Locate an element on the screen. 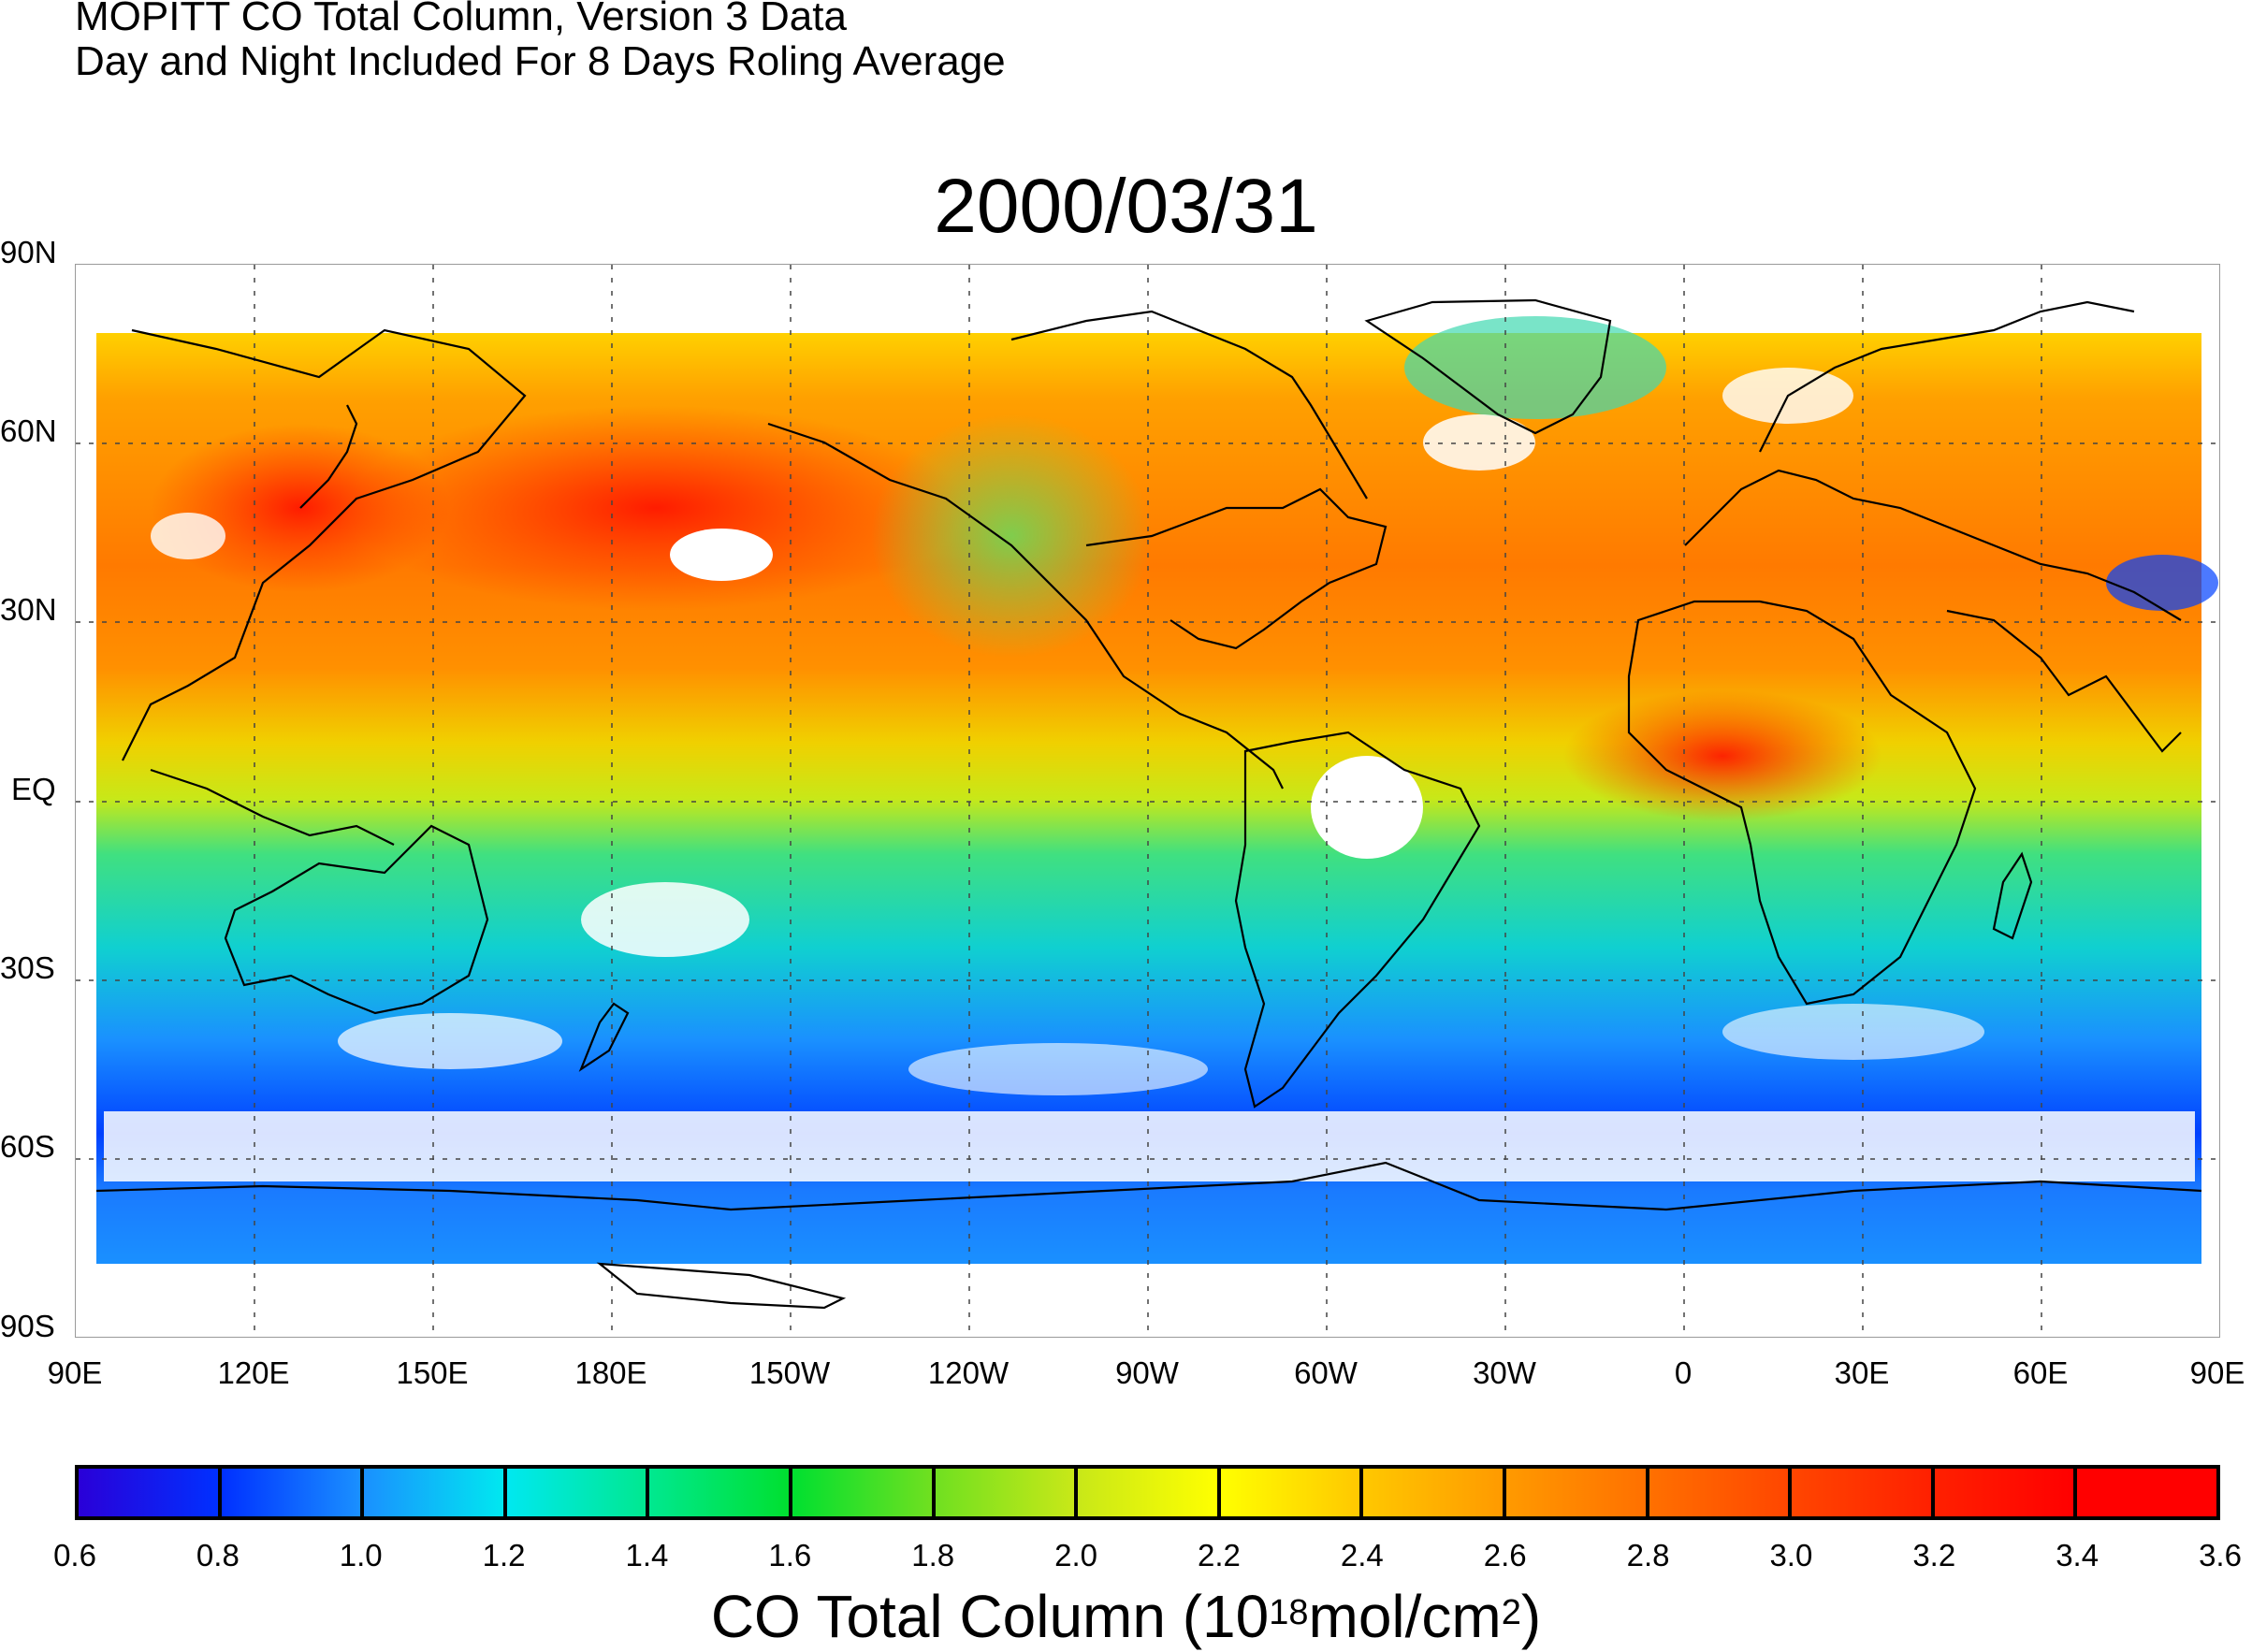  colorbar-tick-label: 3.6 is located at coordinates (2220, 1555).